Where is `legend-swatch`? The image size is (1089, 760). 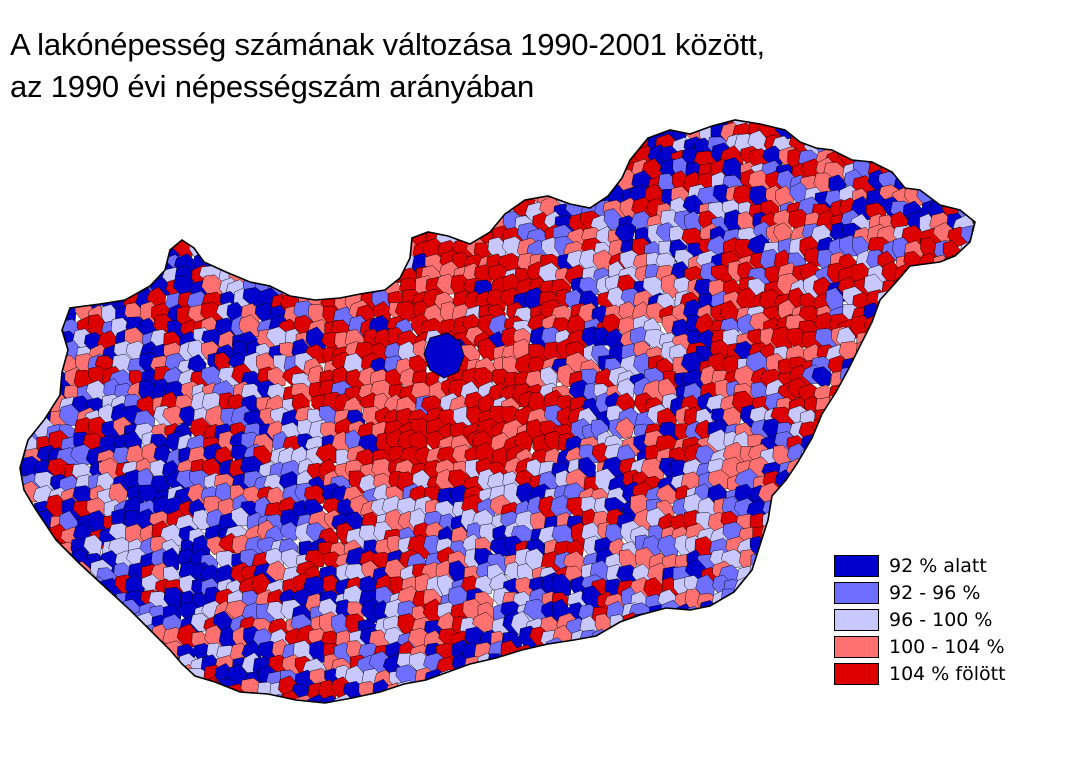
legend-swatch is located at coordinates (856, 646).